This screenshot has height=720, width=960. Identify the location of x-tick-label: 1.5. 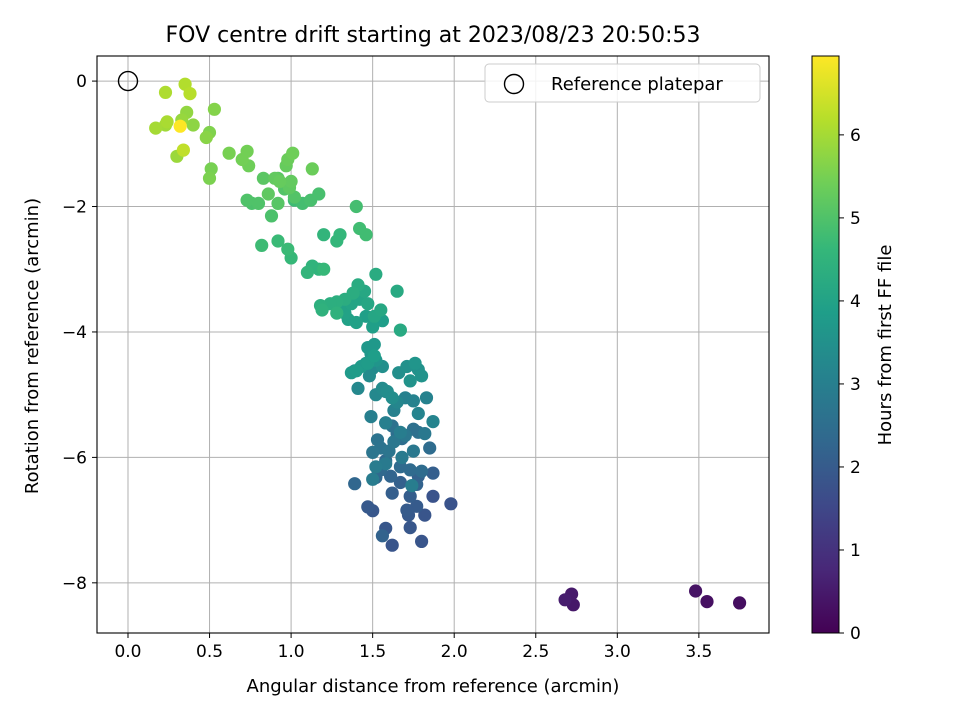
(372, 652).